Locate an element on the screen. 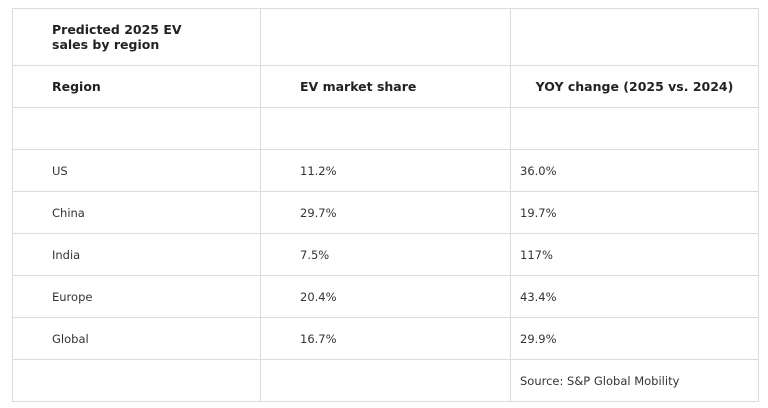 Image resolution: width=768 pixels, height=408 pixels. data-row: US 11.2% 36.0% is located at coordinates (385, 170).